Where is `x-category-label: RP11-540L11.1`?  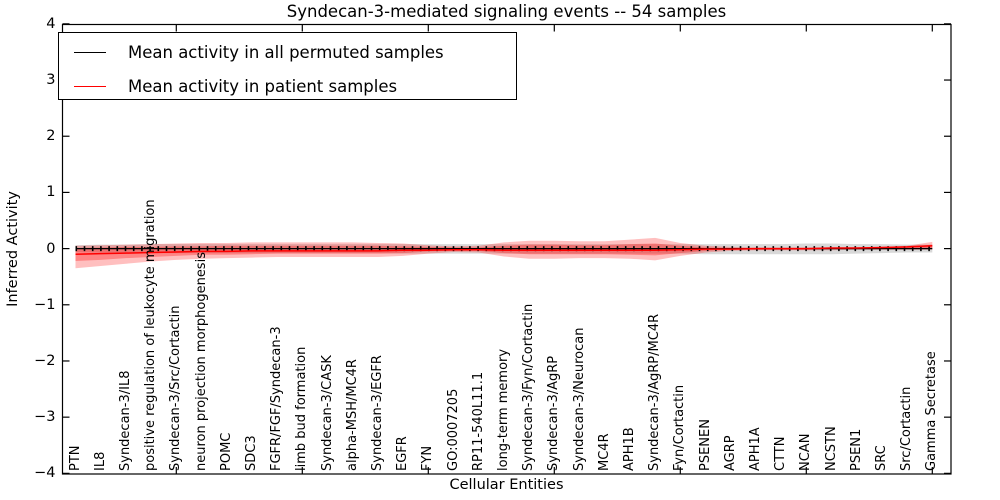 x-category-label: RP11-540L11.1 is located at coordinates (478, 421).